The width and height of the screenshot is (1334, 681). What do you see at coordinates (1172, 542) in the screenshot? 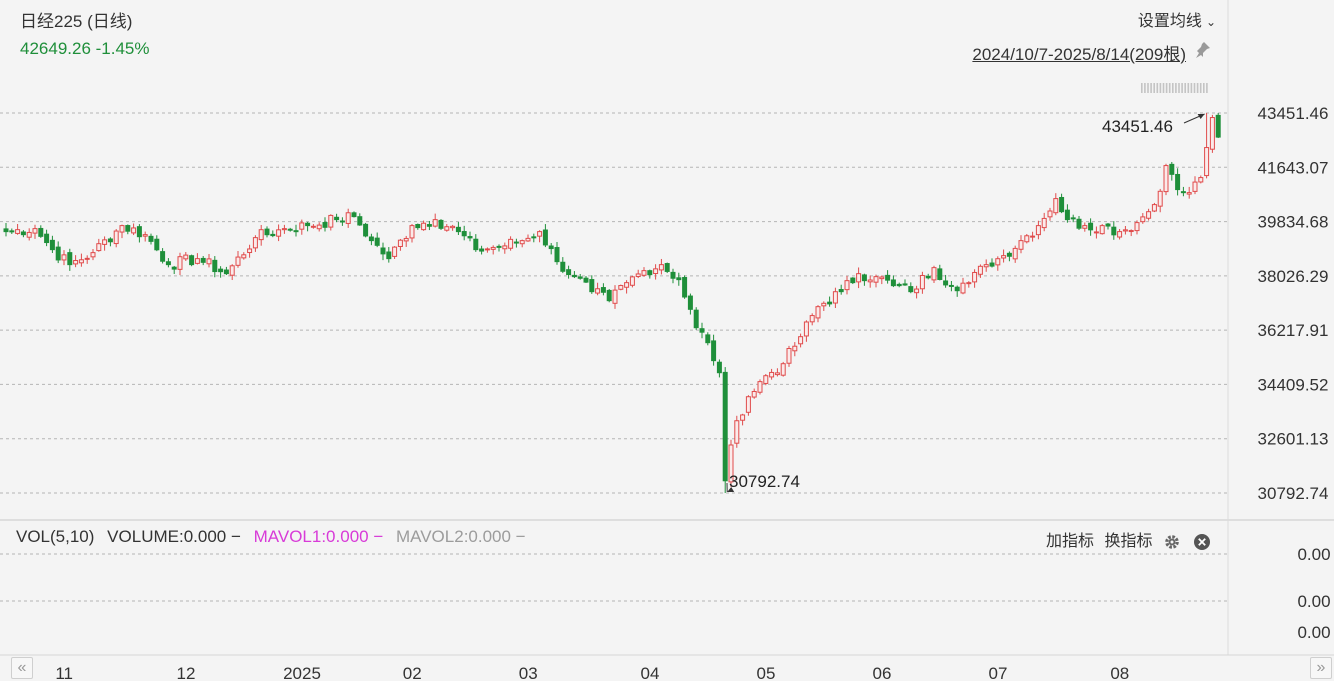
I see `gear-icon` at bounding box center [1172, 542].